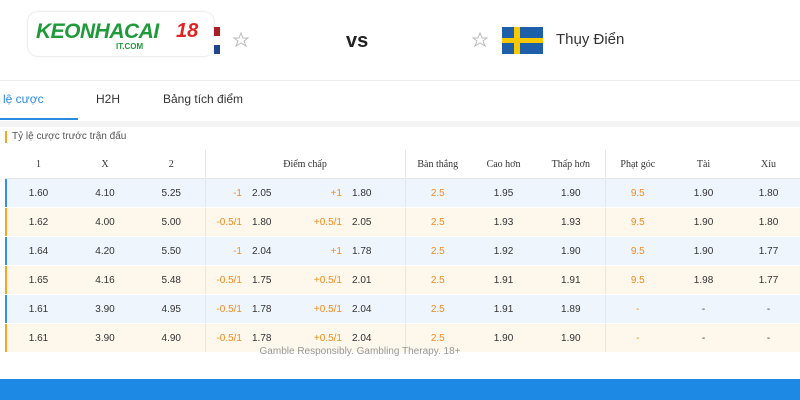 This screenshot has height=400, width=800. Describe the element at coordinates (374, 251) in the screenshot. I see `odds-cell: 1.78` at that location.